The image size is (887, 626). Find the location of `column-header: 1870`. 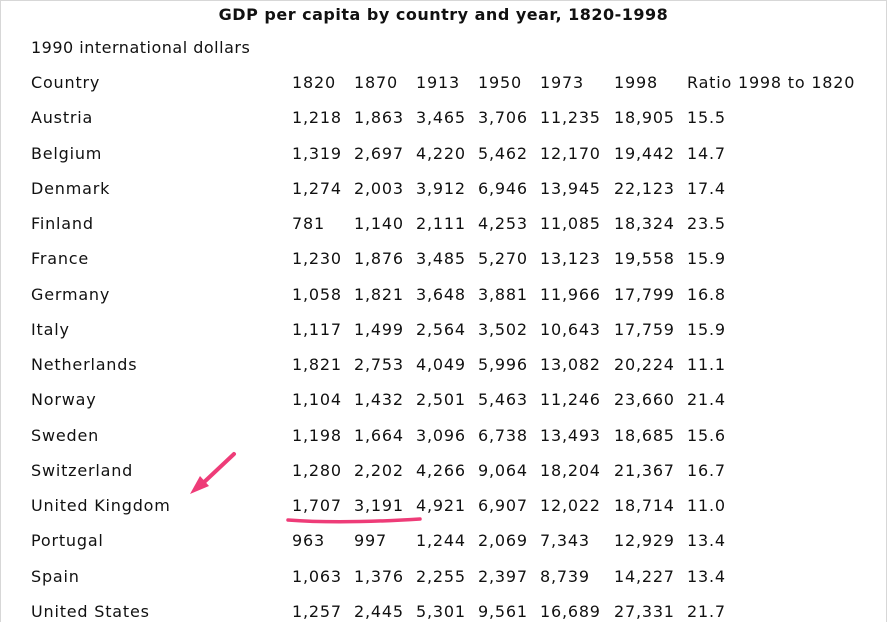

column-header: 1870 is located at coordinates (376, 82).